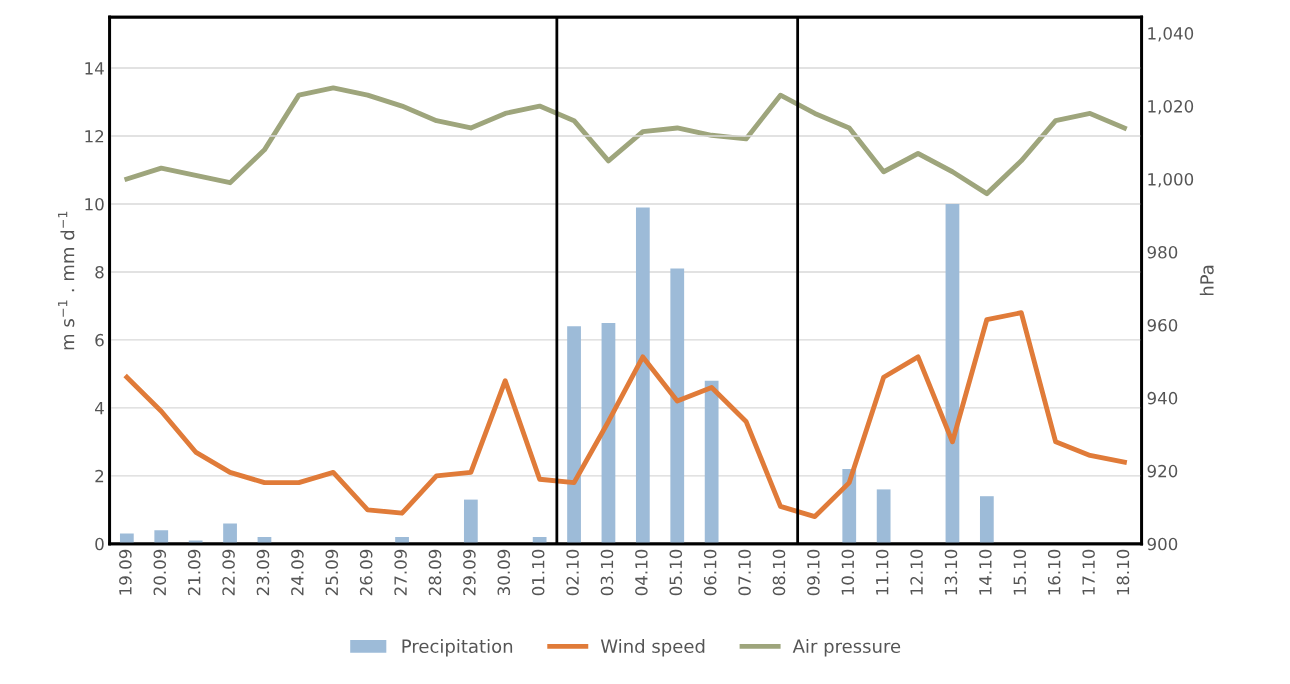 The image size is (1290, 684). Describe the element at coordinates (1171, 34) in the screenshot. I see `y2-tick-label: 1,040` at that location.